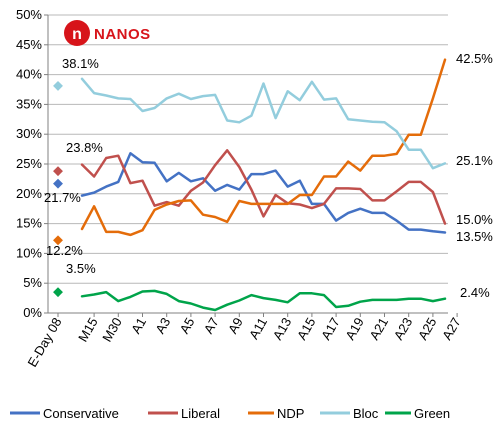 Image resolution: width=500 pixels, height=425 pixels. Describe the element at coordinates (29, 74) in the screenshot. I see `y-tick-label: 40%` at that location.